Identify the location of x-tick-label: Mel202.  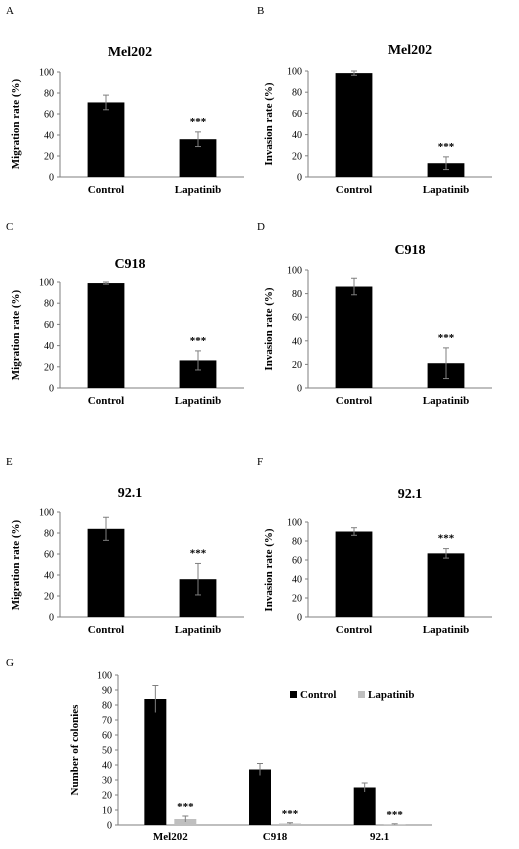
(170, 837).